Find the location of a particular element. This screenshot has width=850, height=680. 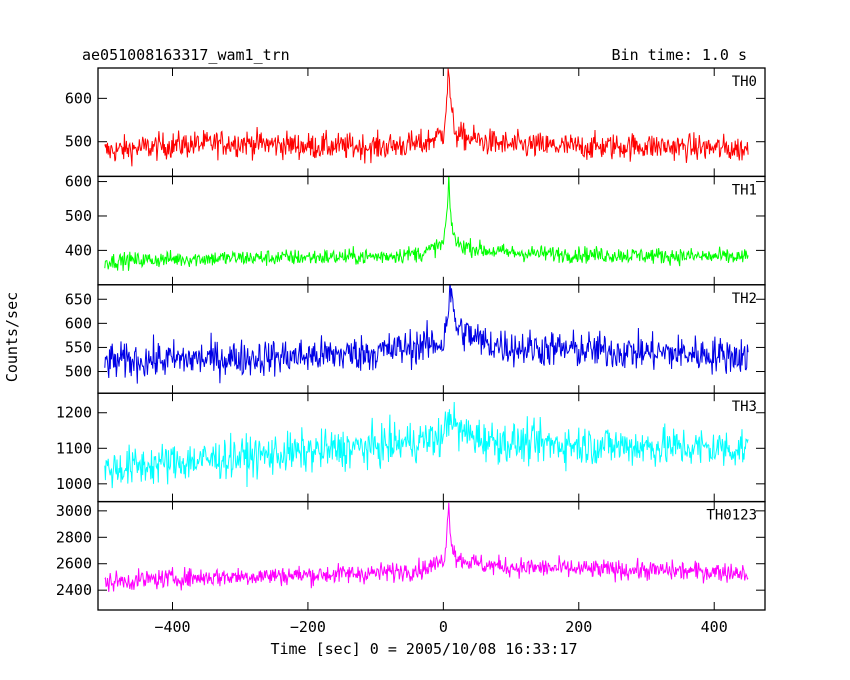

panel-th3: 1000 1100 1200 TH3 is located at coordinates (411, 447).